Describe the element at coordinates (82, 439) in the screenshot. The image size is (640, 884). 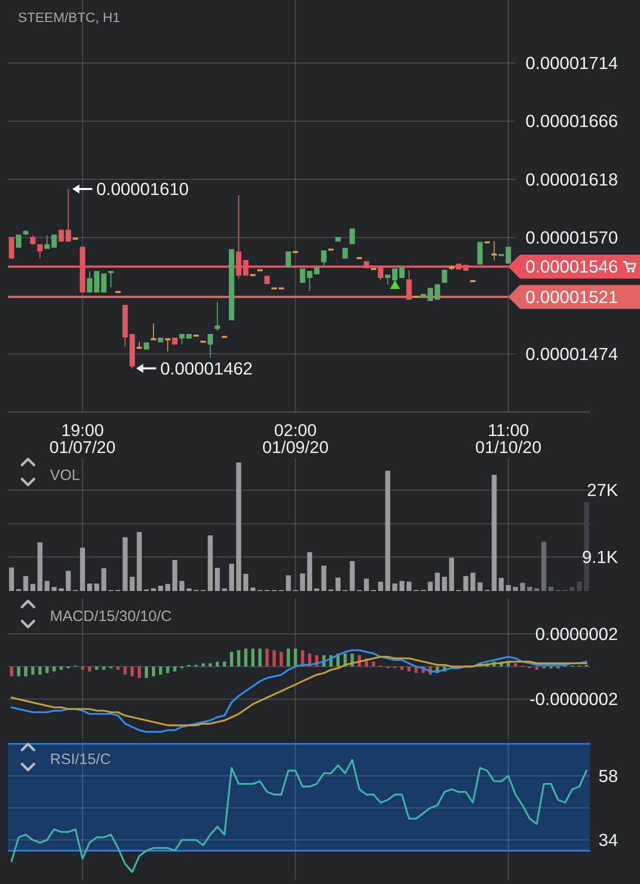
I see `x-tick-label: 19:00 01/07/20` at that location.